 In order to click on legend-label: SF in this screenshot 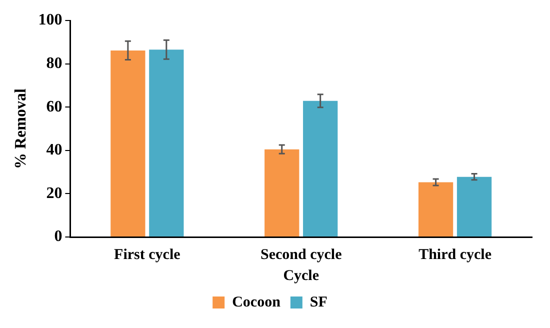, I will do `click(319, 302)`.